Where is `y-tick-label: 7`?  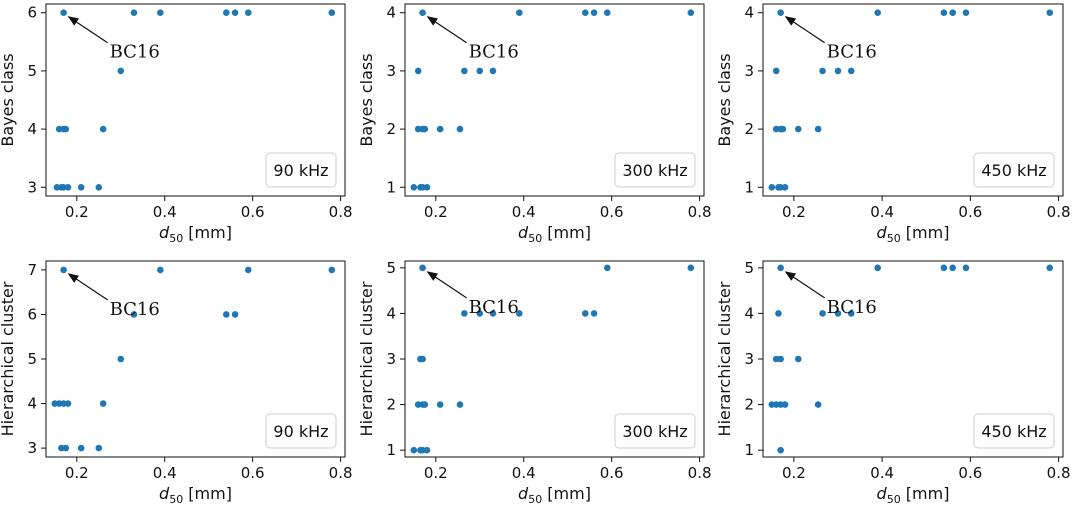
y-tick-label: 7 is located at coordinates (32, 270).